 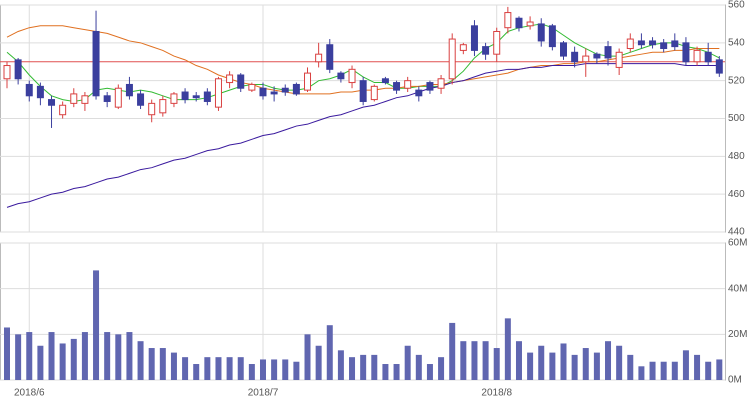 What do you see at coordinates (737, 243) in the screenshot?
I see `y-tick-label: 60M` at bounding box center [737, 243].